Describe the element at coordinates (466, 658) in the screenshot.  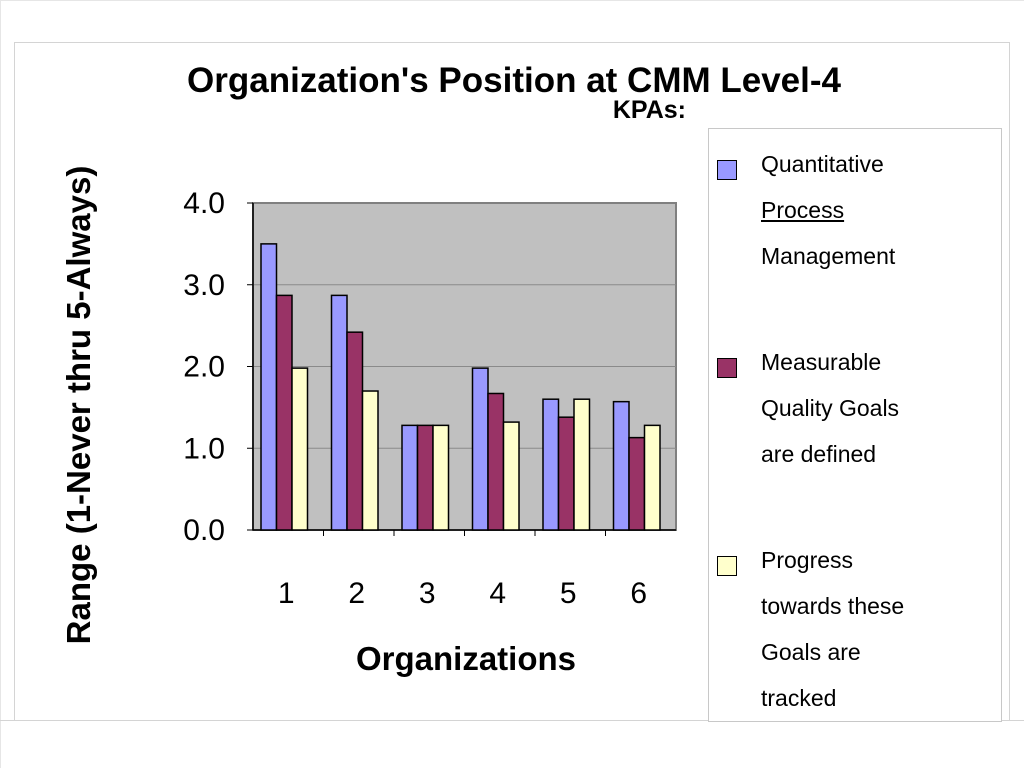
I see `x-axis-label: Organizations` at that location.